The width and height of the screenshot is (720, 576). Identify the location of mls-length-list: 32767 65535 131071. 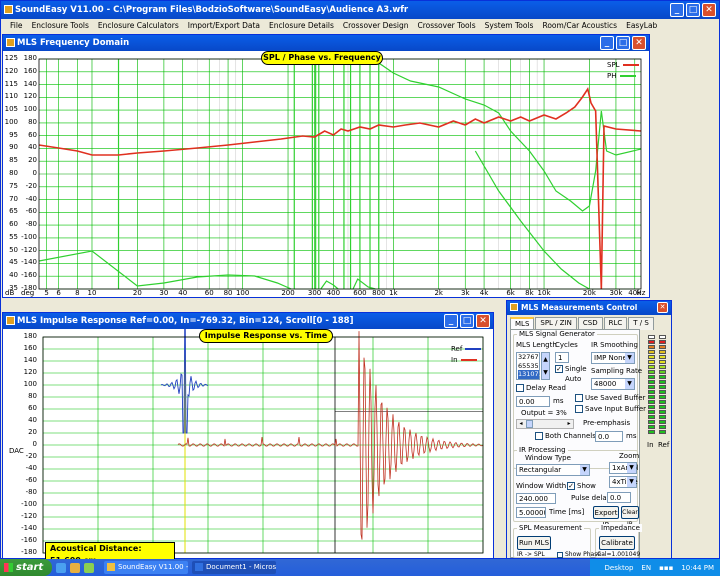
(529, 366).